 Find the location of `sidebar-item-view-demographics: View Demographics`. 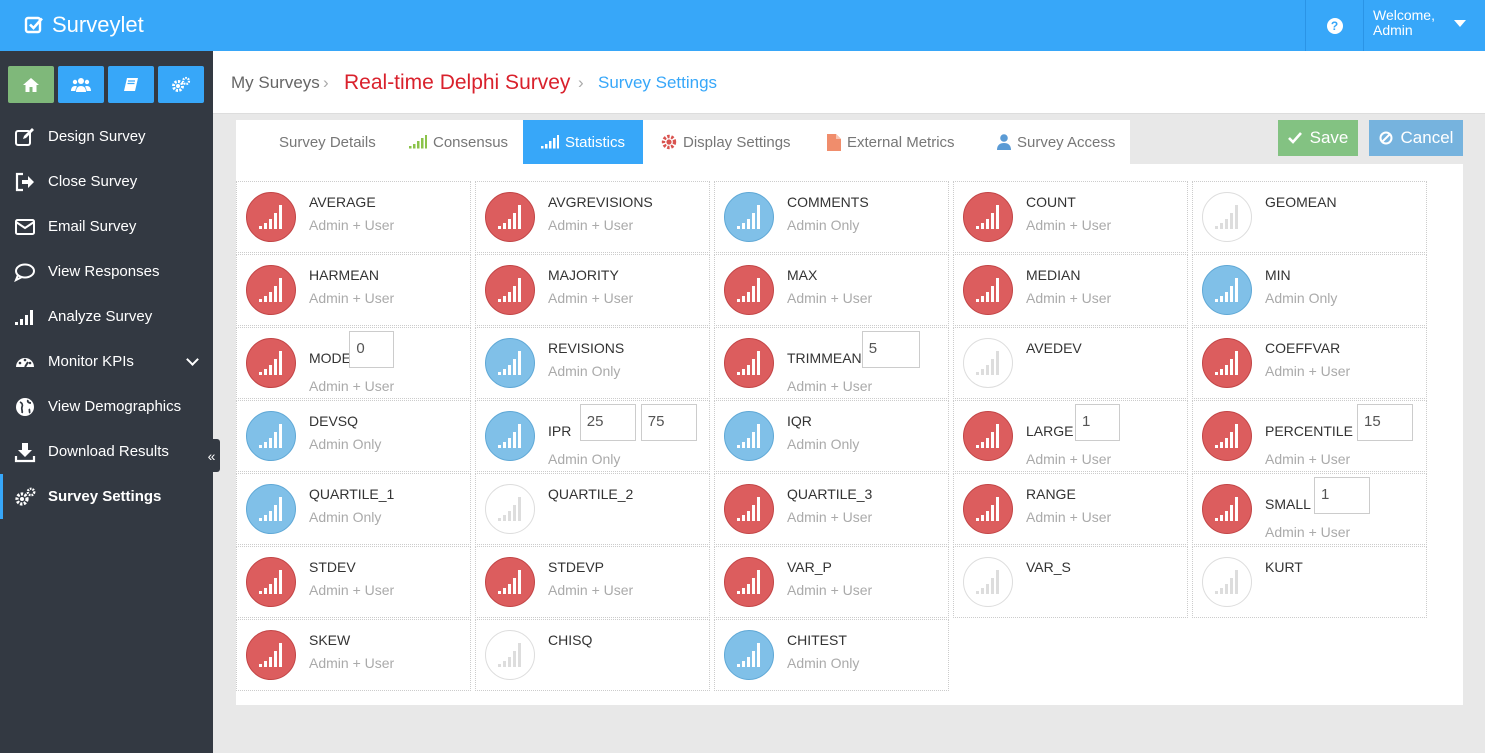

sidebar-item-view-demographics: View Demographics is located at coordinates (106, 406).